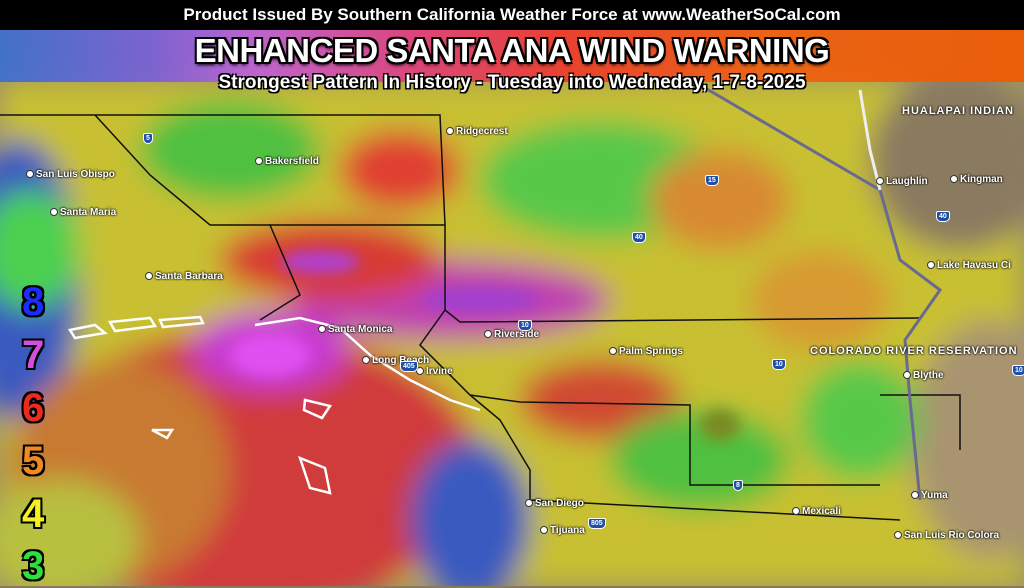  Describe the element at coordinates (434, 371) in the screenshot. I see `city-label: Irvine` at that location.